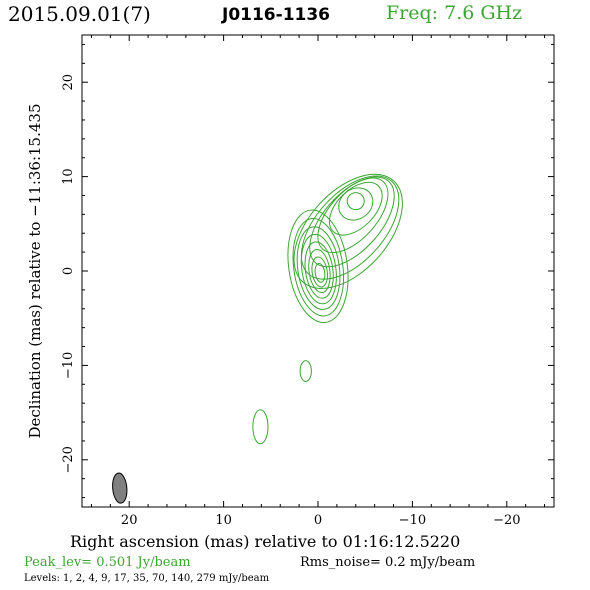 Image resolution: width=590 pixels, height=590 pixels. What do you see at coordinates (223, 520) in the screenshot?
I see `x-tick-label: 10` at bounding box center [223, 520].